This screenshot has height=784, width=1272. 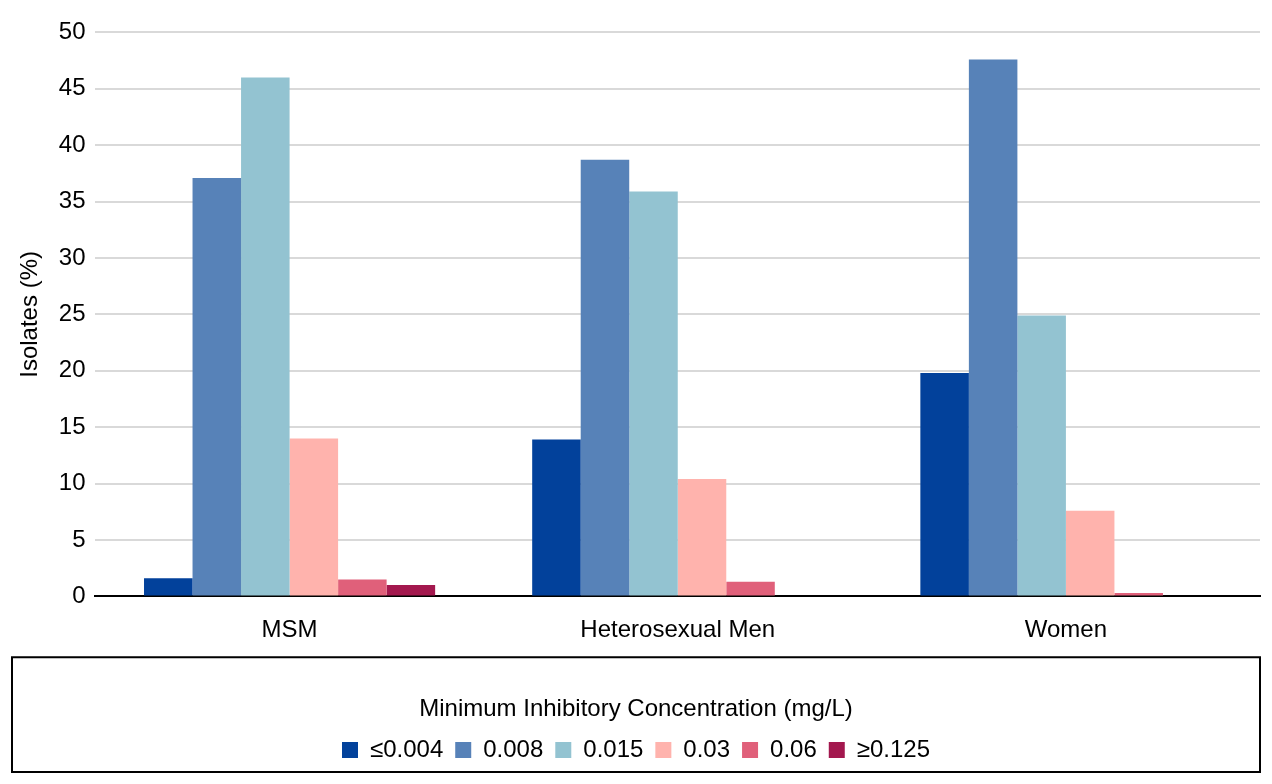 I want to click on x-tick-label: Heterosexual Men, so click(x=678, y=629).